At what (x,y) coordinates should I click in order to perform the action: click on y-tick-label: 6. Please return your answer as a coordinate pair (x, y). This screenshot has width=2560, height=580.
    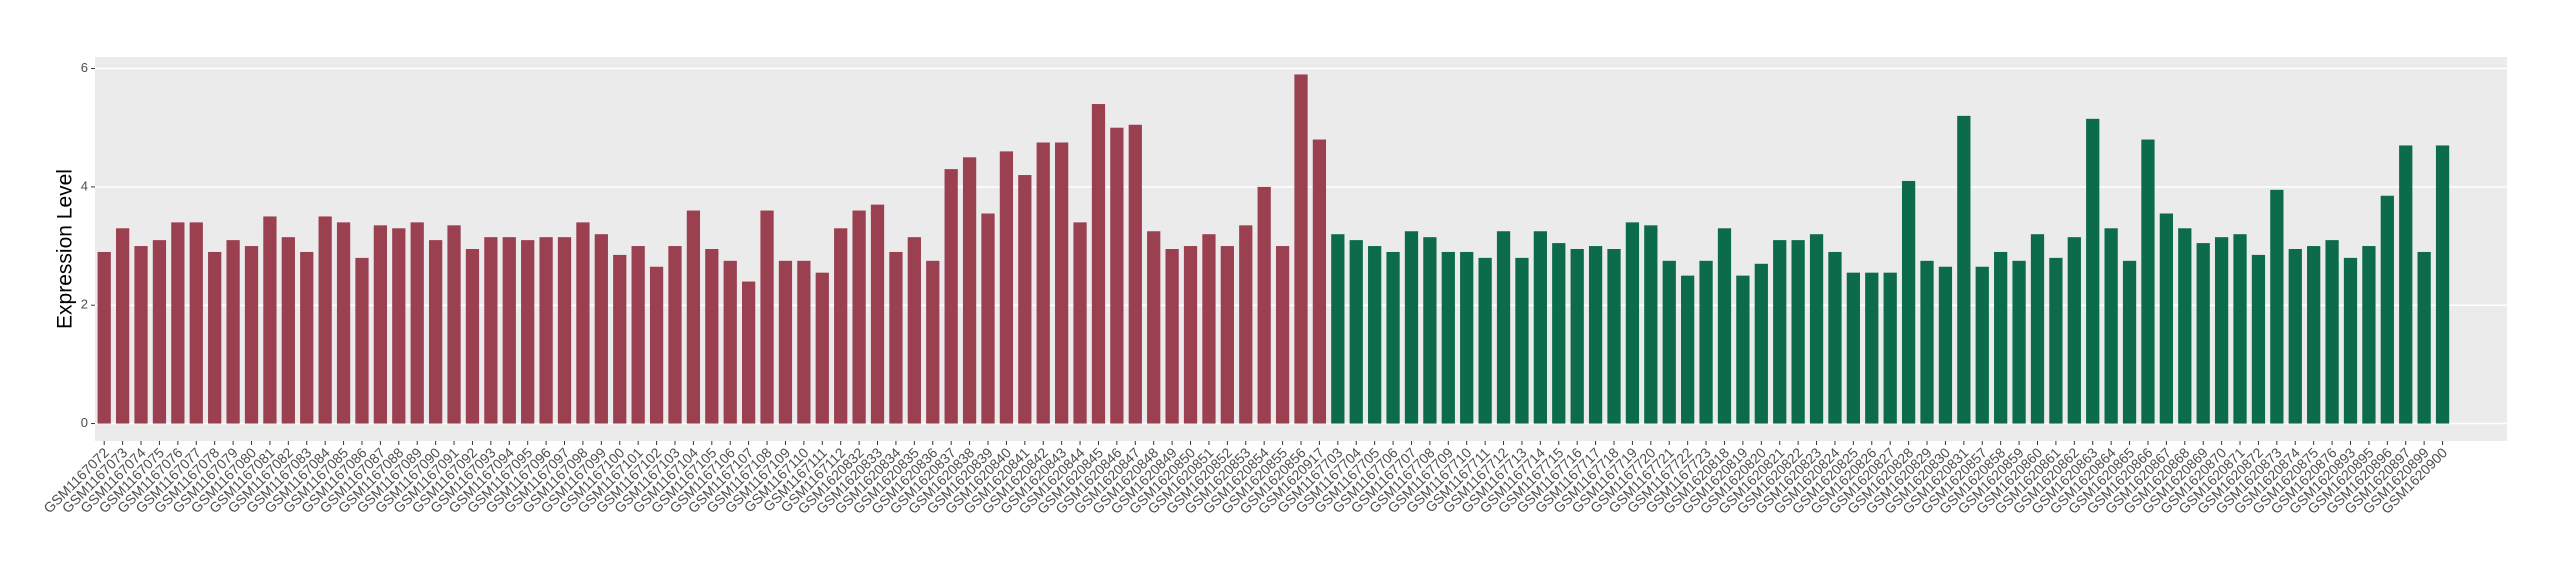
    Looking at the image, I should click on (84, 67).